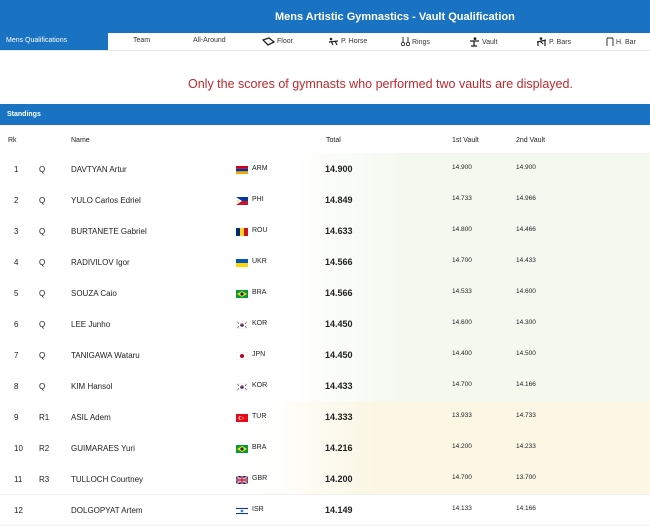  I want to click on qualification-cell: R2, so click(44, 448).